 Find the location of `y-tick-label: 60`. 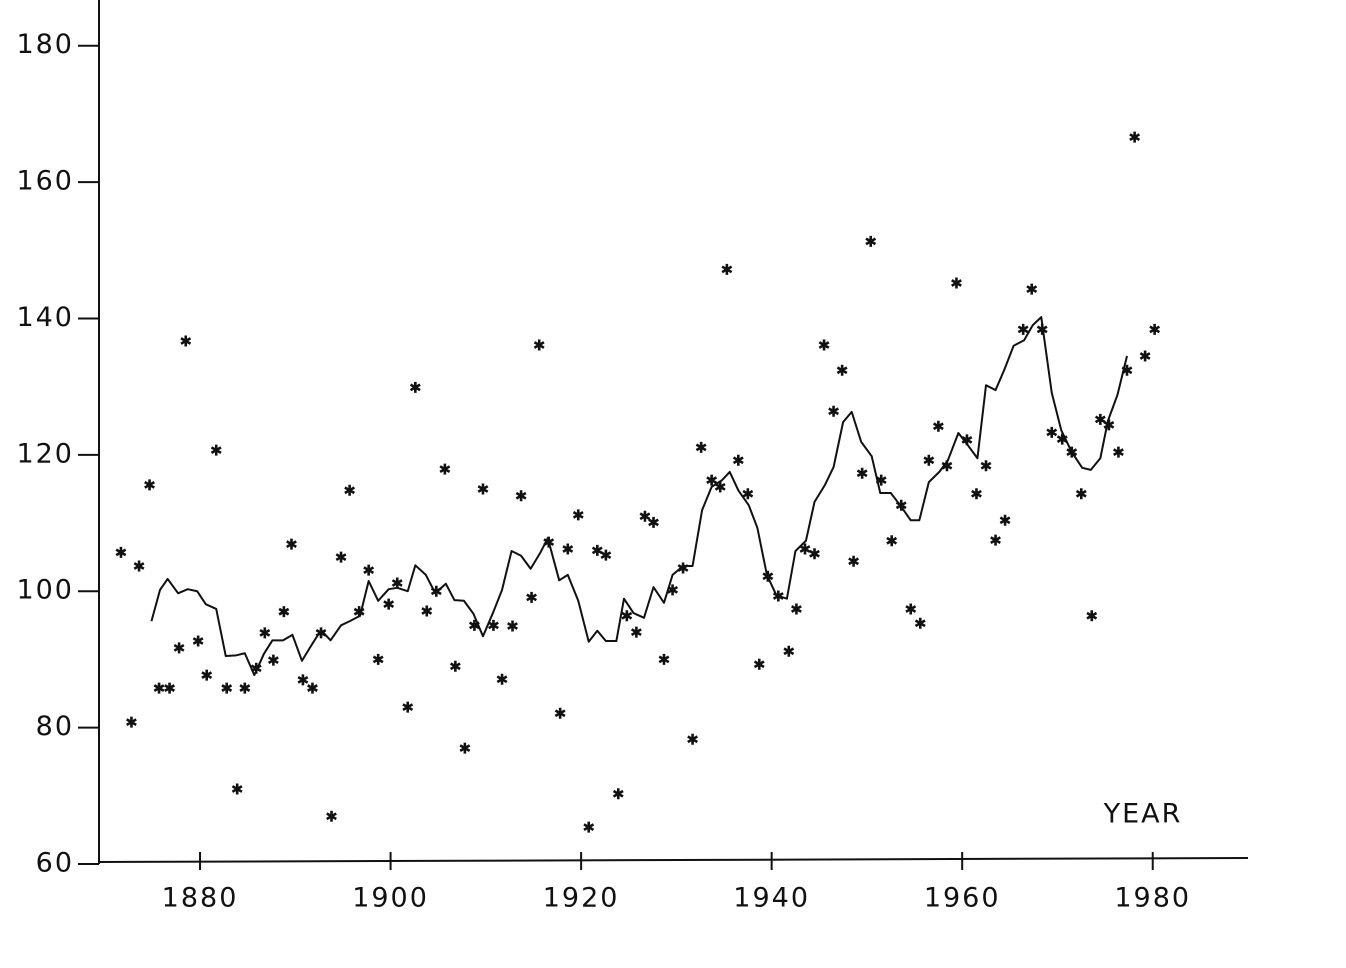

y-tick-label: 60 is located at coordinates (55, 863).